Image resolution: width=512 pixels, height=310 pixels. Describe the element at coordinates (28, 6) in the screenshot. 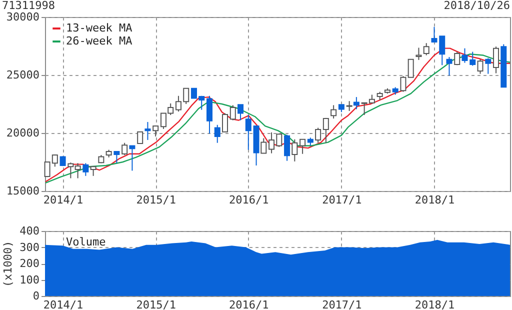

I see `chart-title: 71311998` at that location.